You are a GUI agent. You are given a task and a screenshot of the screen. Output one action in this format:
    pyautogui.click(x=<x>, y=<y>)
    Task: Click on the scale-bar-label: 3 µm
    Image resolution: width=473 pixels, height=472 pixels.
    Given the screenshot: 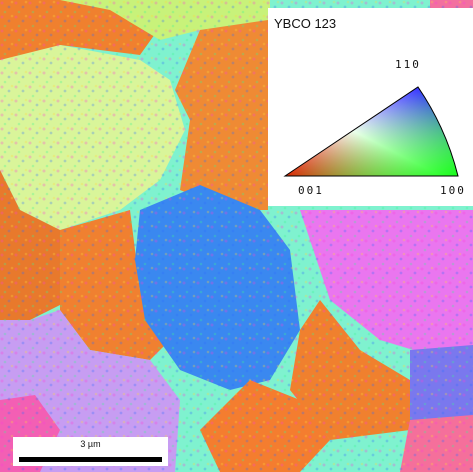 What is the action you would take?
    pyautogui.click(x=90, y=444)
    